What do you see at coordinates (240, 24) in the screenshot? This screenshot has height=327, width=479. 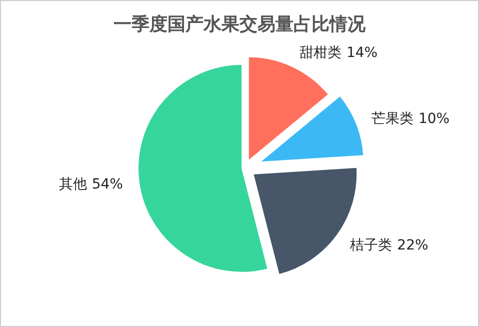 I see `chart-title: 一季度国产水果交易量占比情况` at bounding box center [240, 24].